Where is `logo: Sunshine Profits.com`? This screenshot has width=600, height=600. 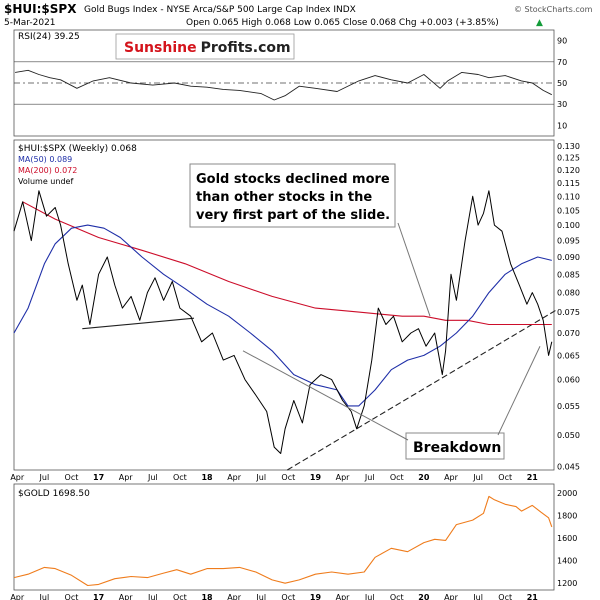 logo: Sunshine Profits.com is located at coordinates (207, 48).